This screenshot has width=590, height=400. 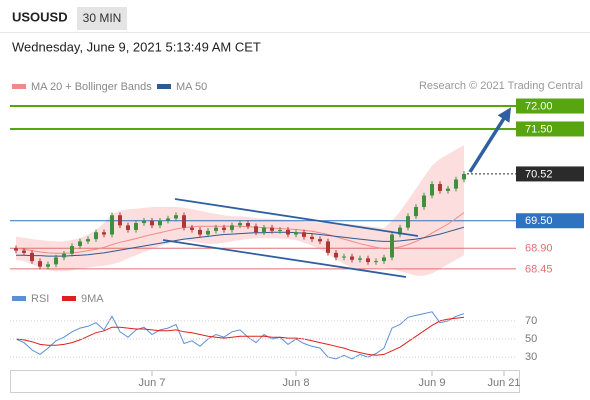 I want to click on x-tick-label: Jun 7, so click(x=152, y=383).